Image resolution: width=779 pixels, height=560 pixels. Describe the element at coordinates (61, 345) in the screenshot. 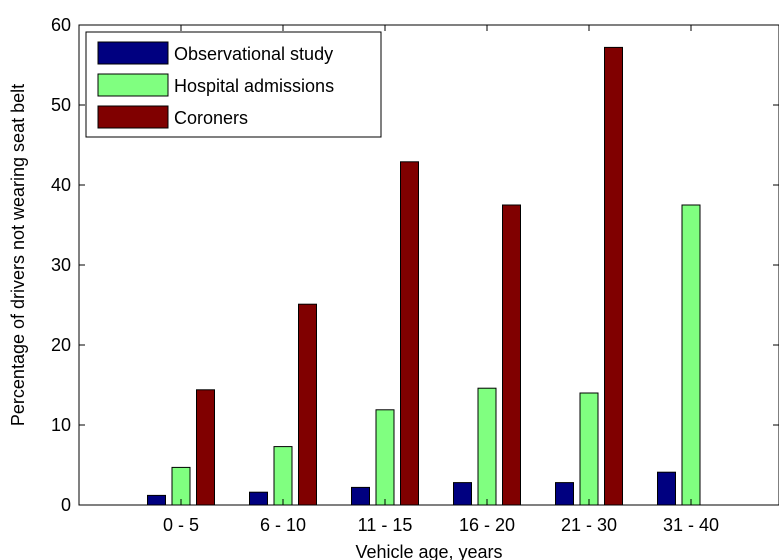

I see `y-tick-label: 20` at that location.